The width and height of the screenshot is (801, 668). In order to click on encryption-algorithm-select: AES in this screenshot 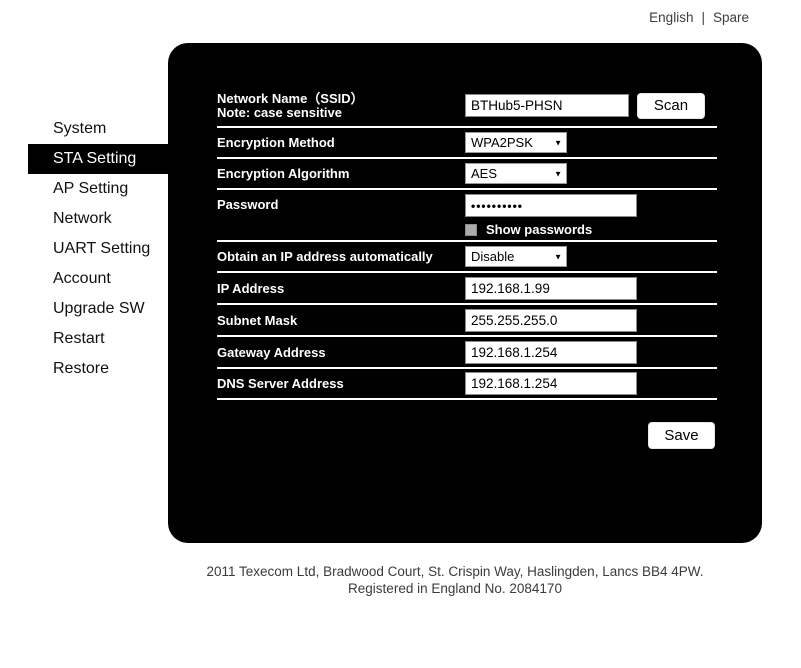, I will do `click(516, 173)`.